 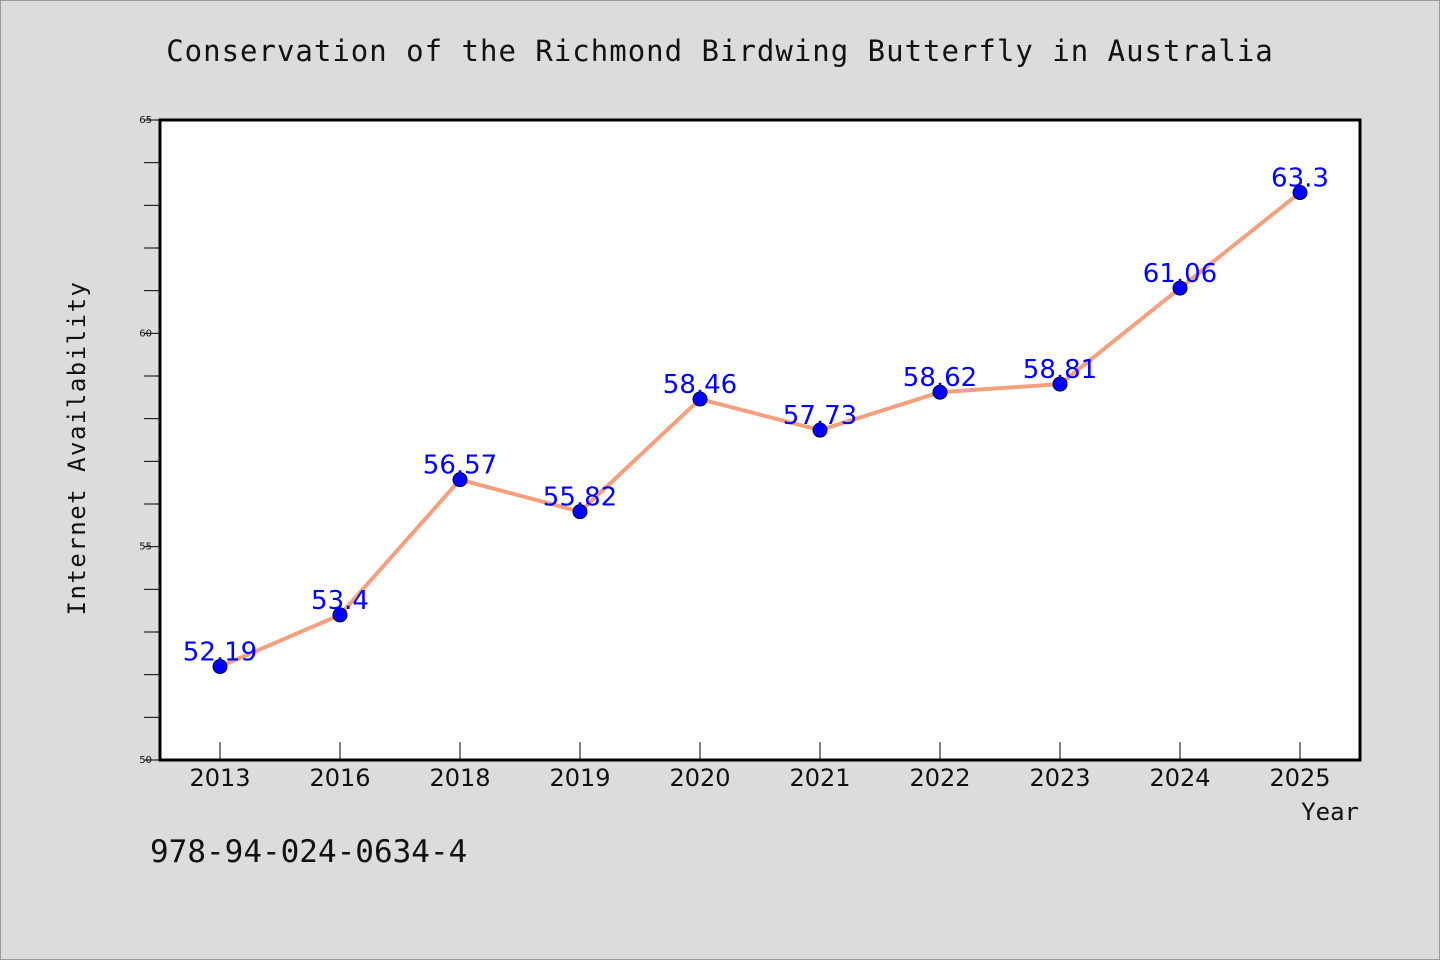 I want to click on x-axis-label: Year, so click(x=1330, y=812).